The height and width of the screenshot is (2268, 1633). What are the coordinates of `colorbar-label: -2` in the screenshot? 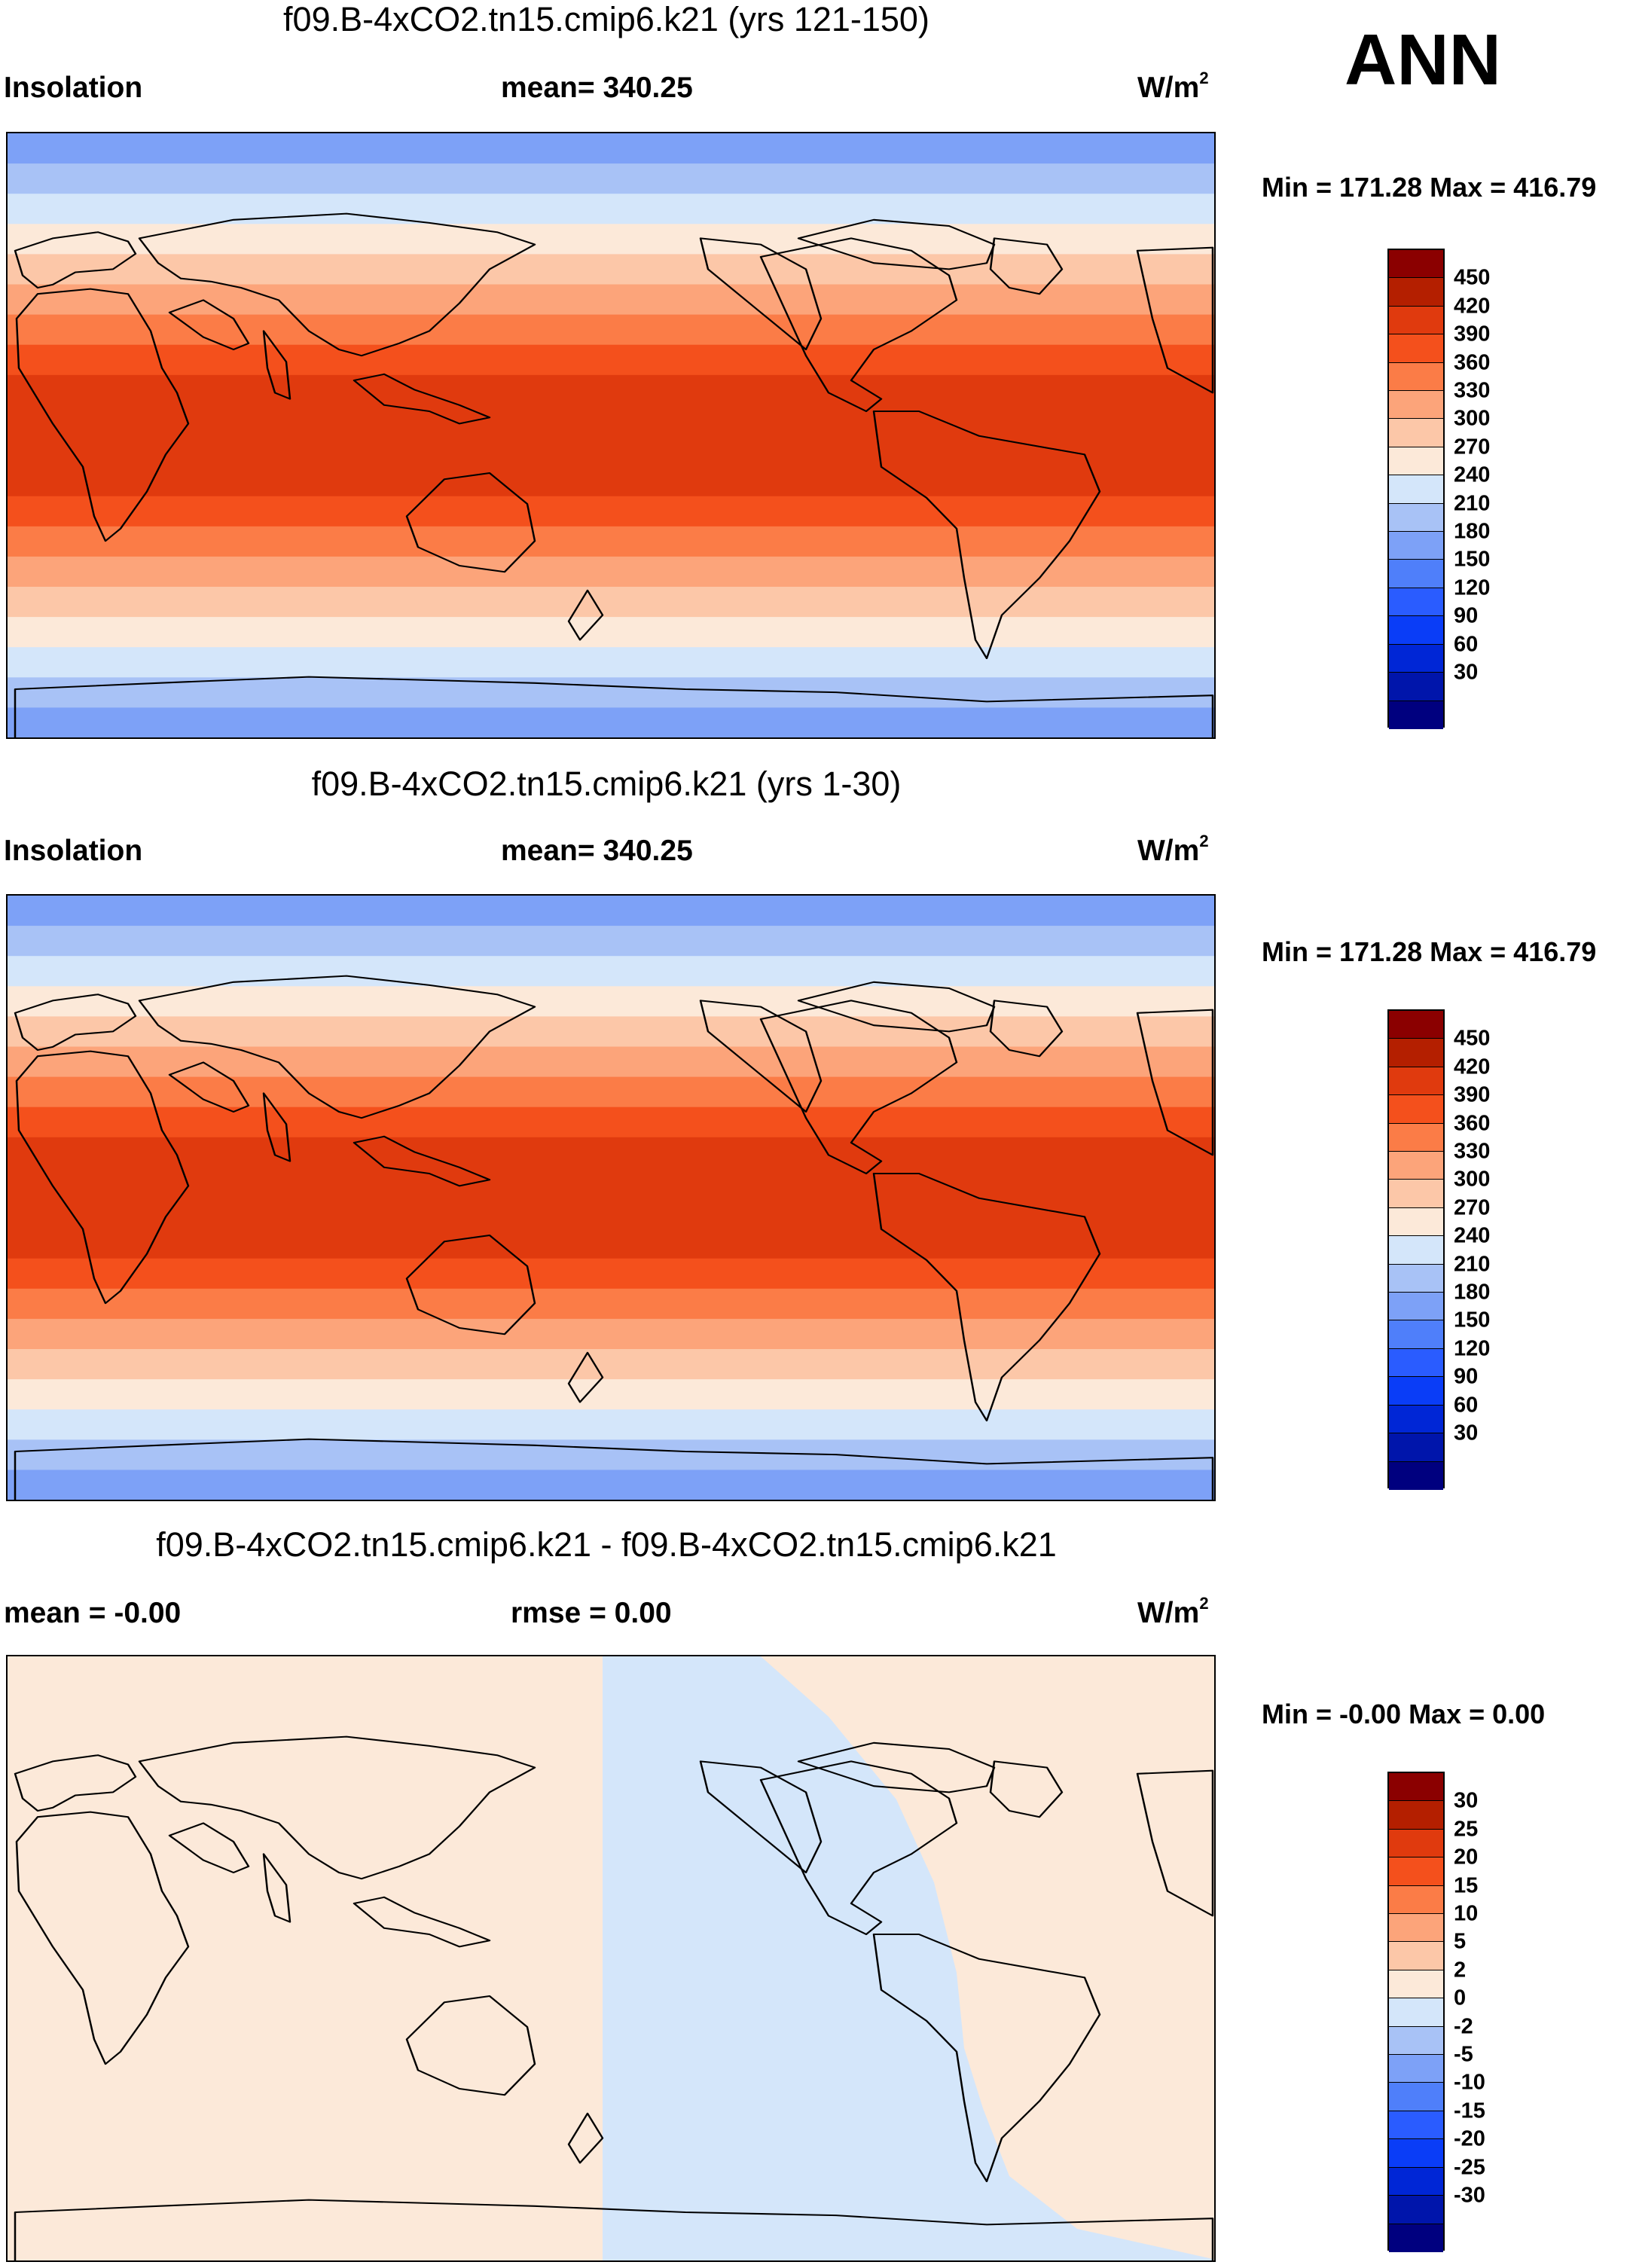 It's located at (1463, 2026).